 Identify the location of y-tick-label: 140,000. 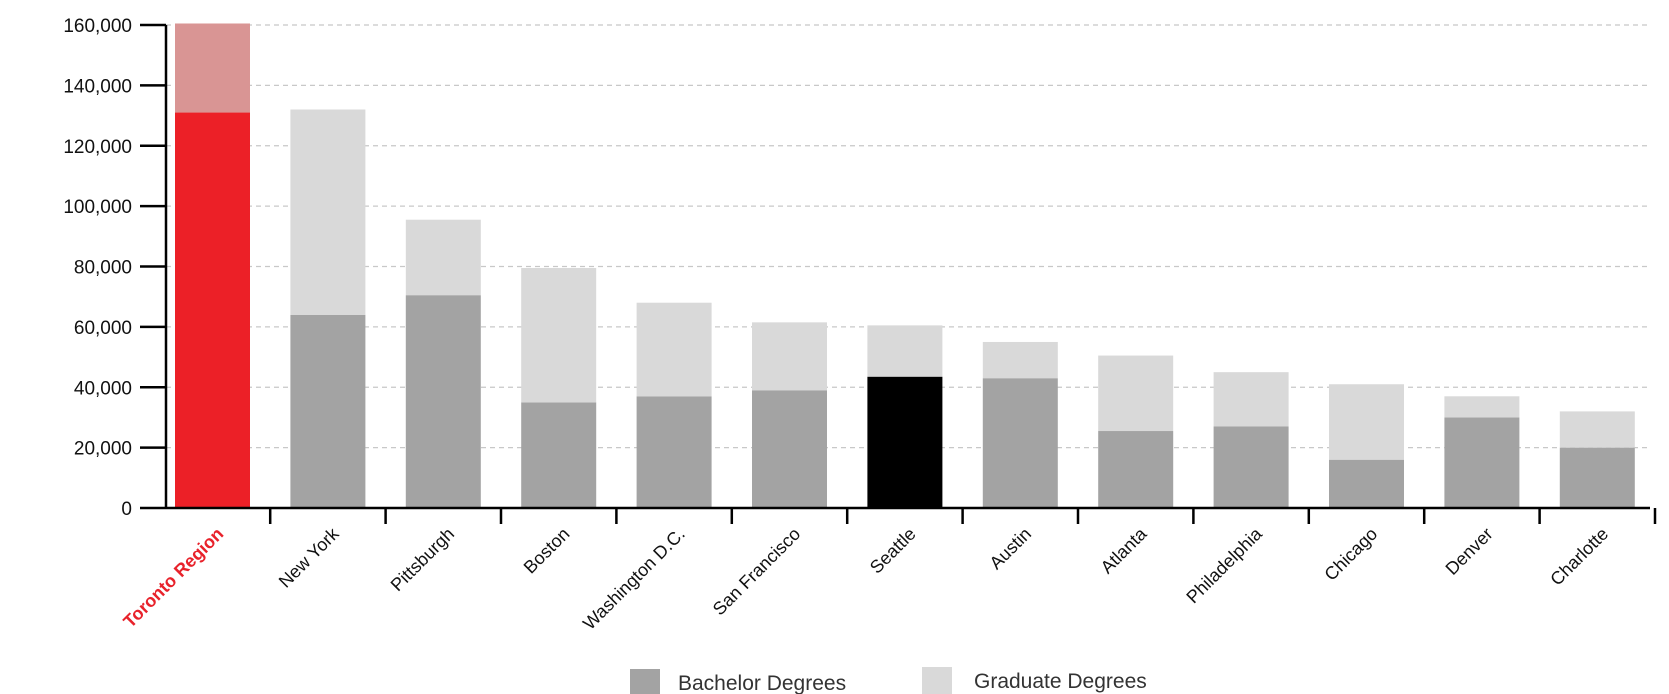
(97, 86).